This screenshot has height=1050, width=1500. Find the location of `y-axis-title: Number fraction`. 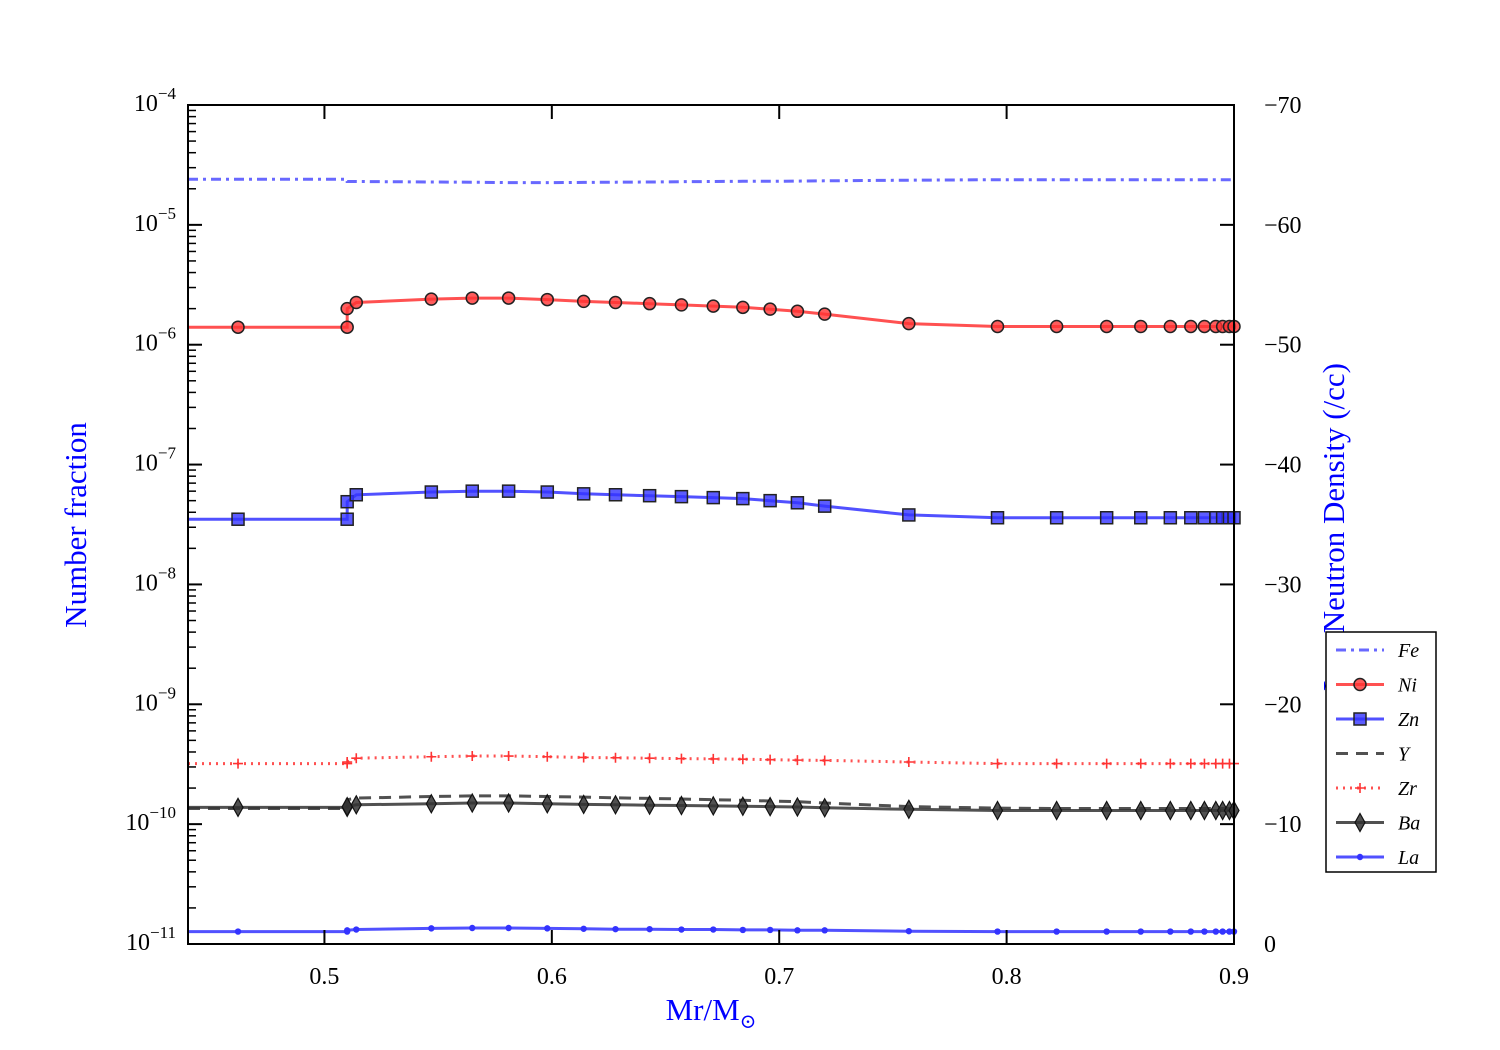

y-axis-title: Number fraction is located at coordinates (75, 525).